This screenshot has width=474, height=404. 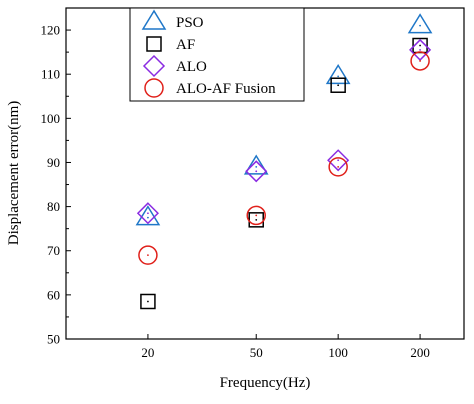 I want to click on x-tick-label: 200, so click(x=420, y=352).